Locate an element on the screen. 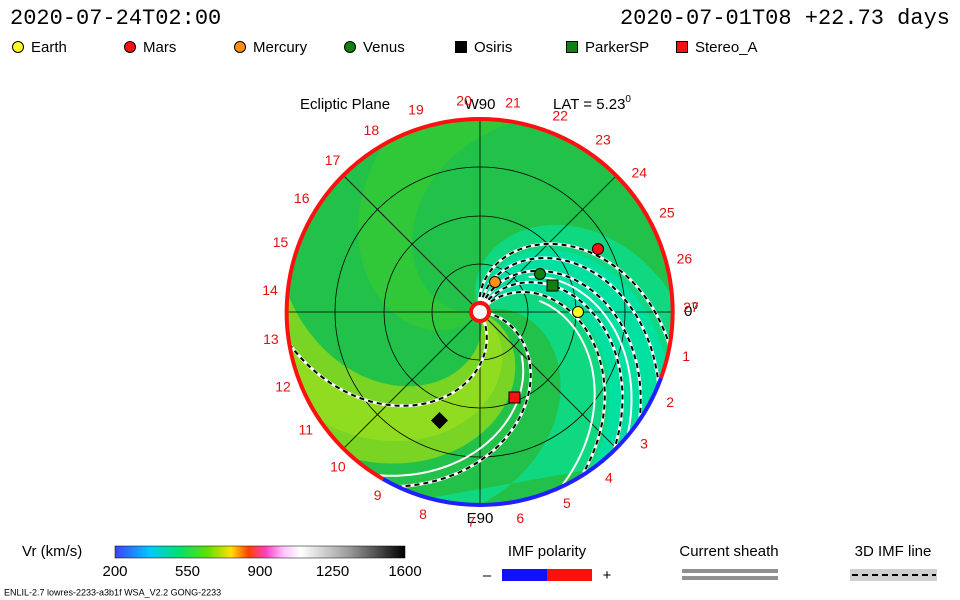 The width and height of the screenshot is (960, 600). carrington-label: 13 is located at coordinates (271, 339).